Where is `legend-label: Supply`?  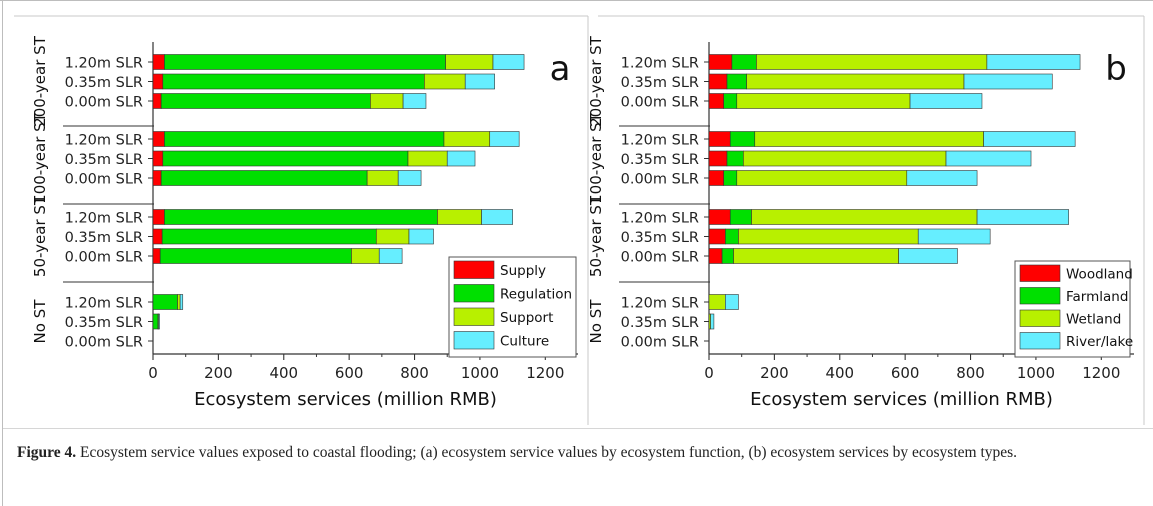 legend-label: Supply is located at coordinates (523, 271).